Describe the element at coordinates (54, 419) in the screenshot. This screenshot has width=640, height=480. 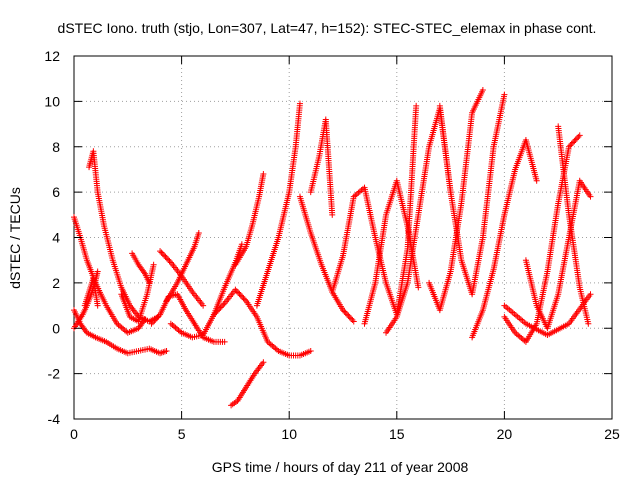
I see `y-tick-label: -4` at that location.